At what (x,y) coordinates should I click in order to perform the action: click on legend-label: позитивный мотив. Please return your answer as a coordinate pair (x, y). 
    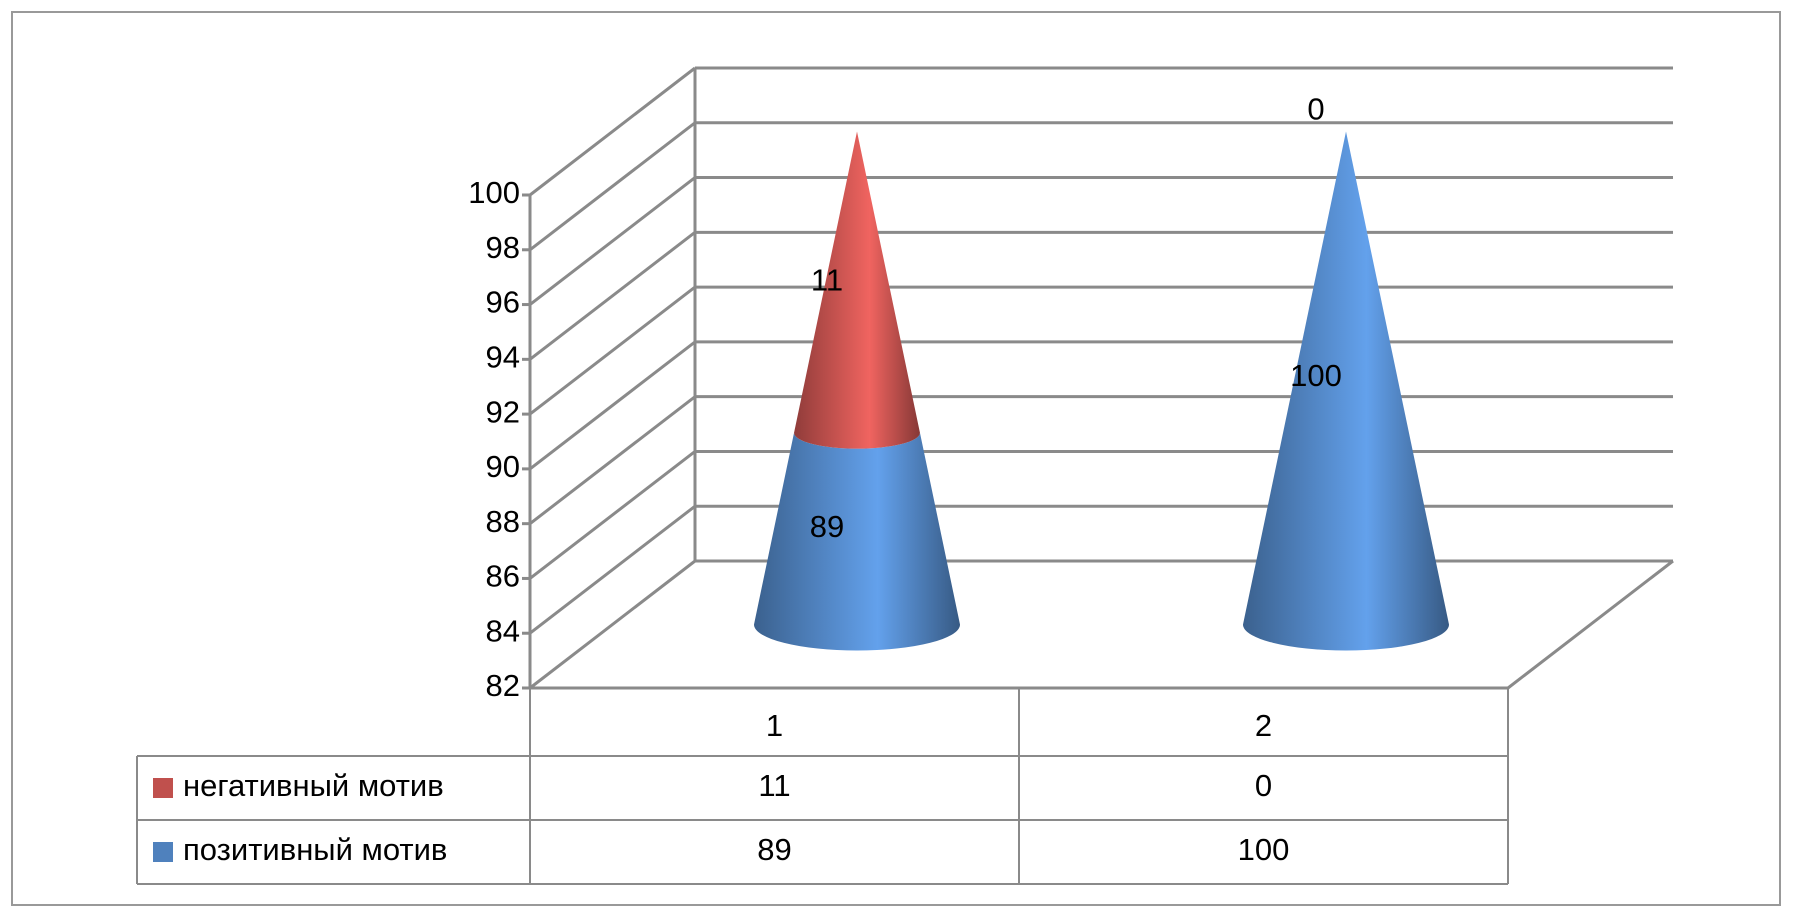
    Looking at the image, I should click on (315, 849).